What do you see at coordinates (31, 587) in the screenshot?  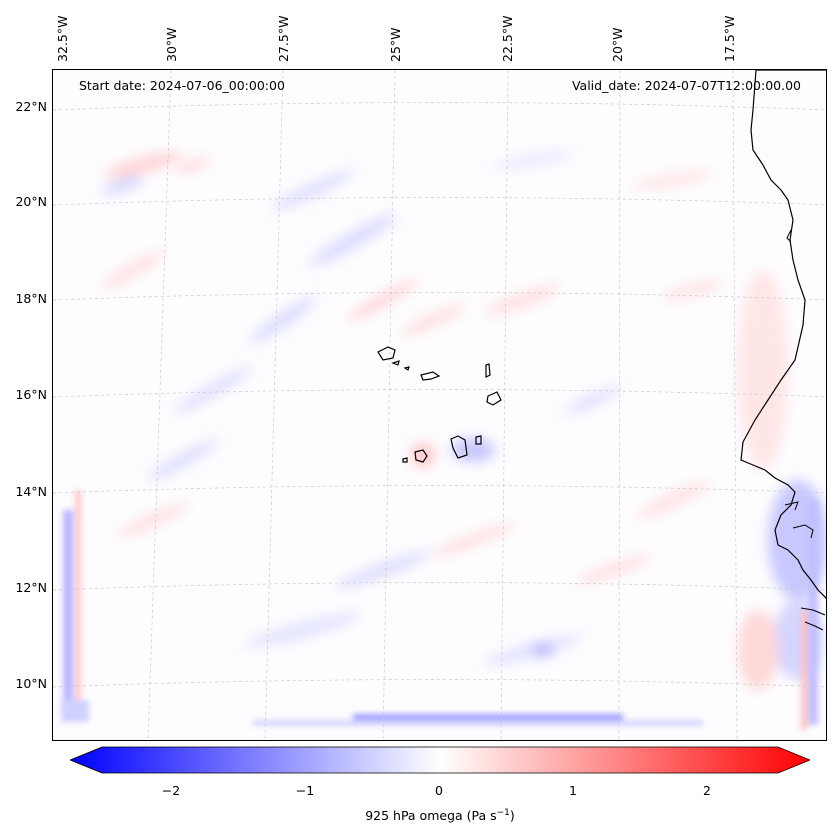 I see `lat-label-12n: 12°N` at bounding box center [31, 587].